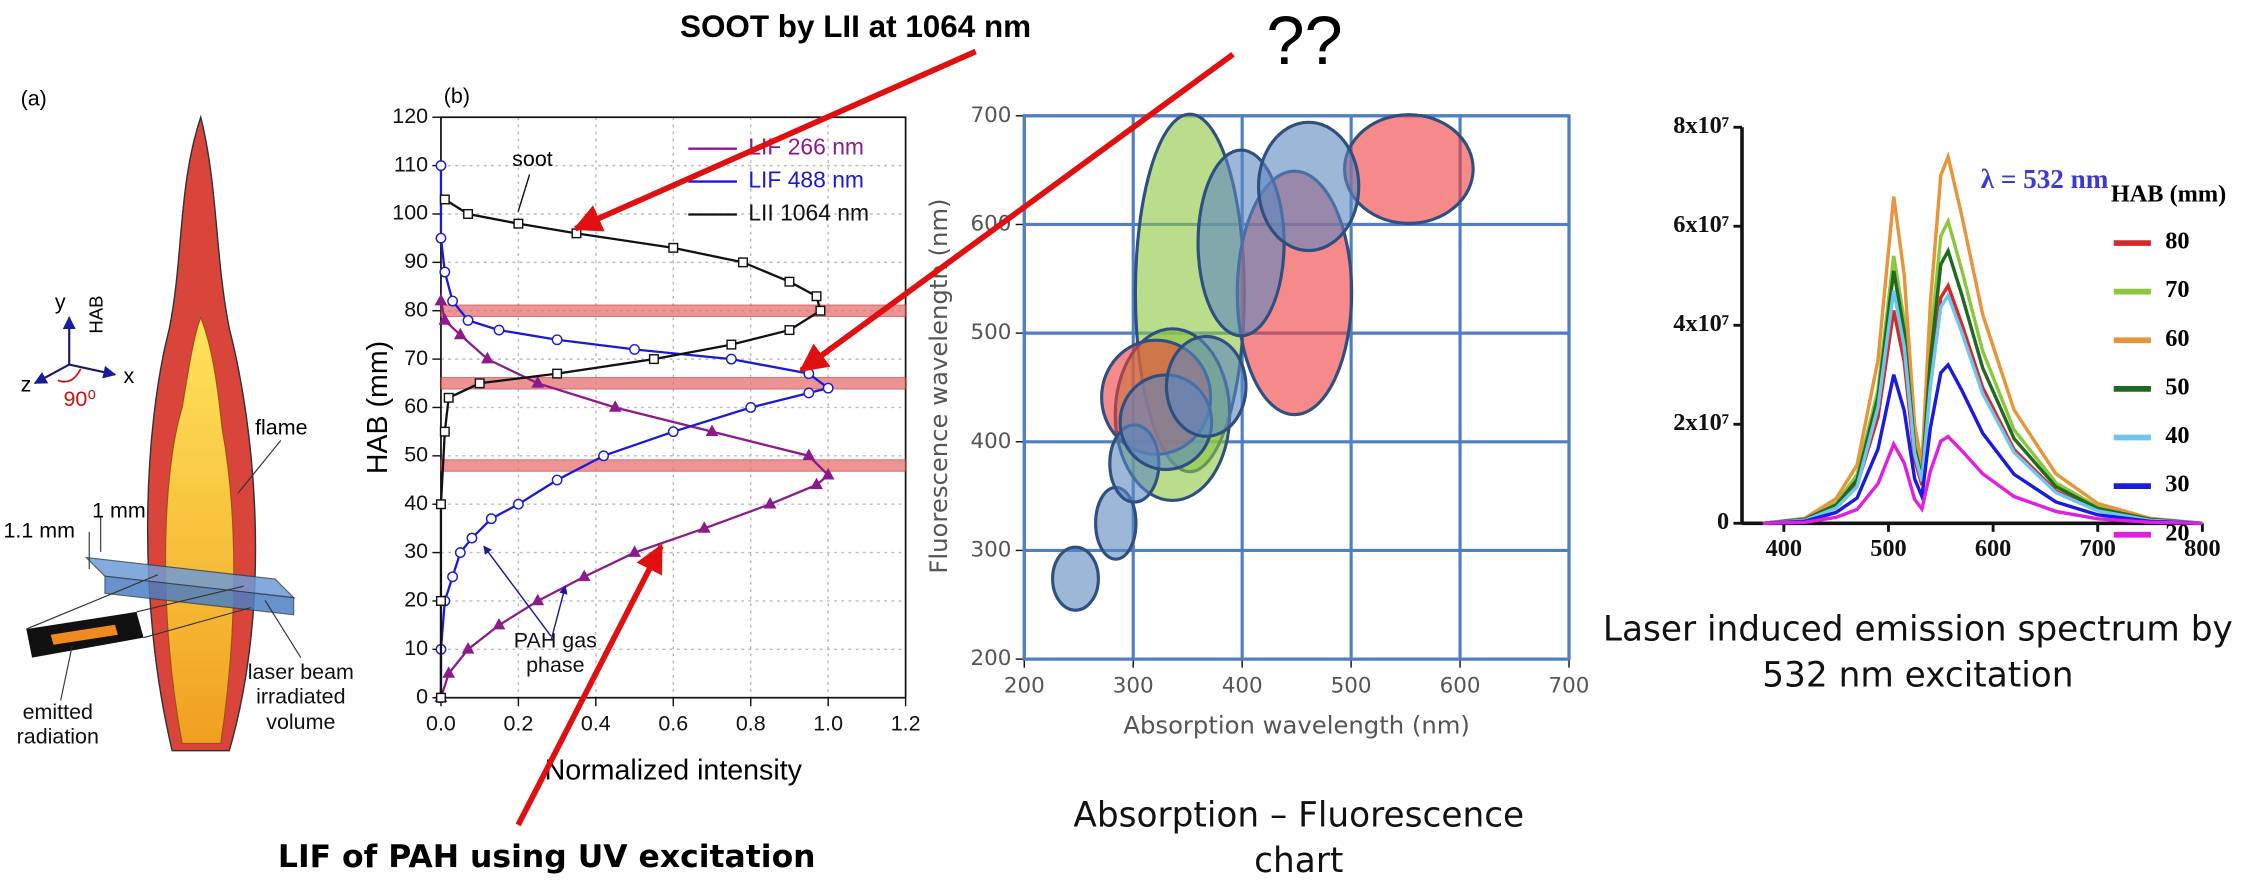  What do you see at coordinates (416, 648) in the screenshot?
I see `y-tick-label: 10` at bounding box center [416, 648].